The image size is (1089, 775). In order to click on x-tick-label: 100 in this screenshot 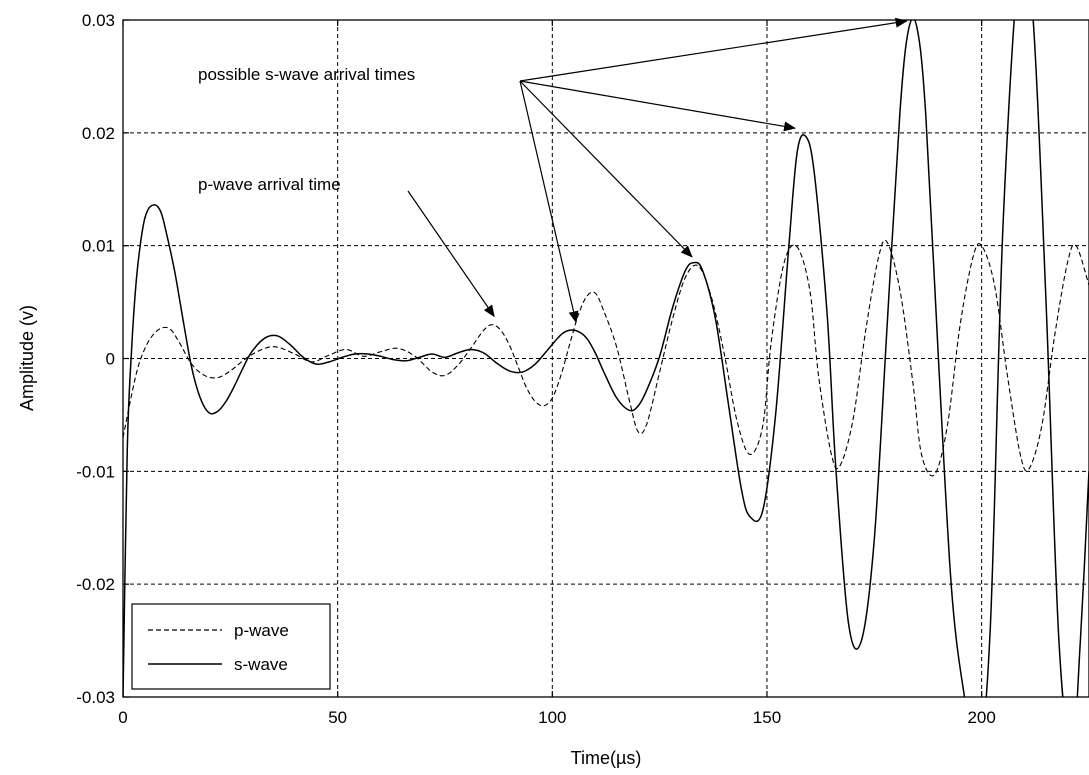, I will do `click(552, 717)`.